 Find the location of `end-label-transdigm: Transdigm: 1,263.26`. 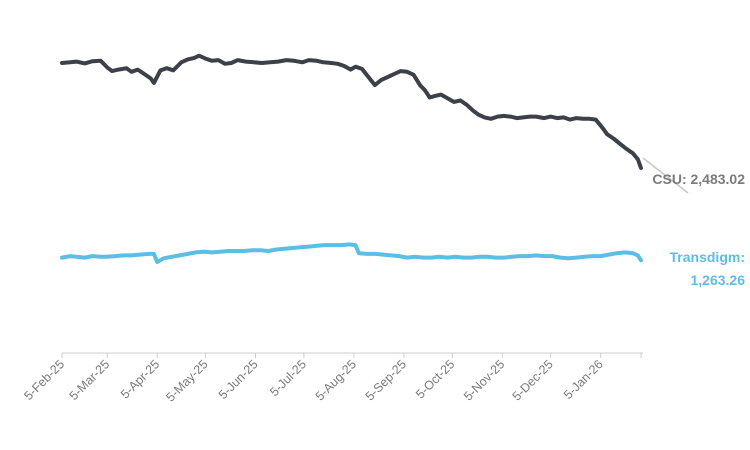

end-label-transdigm: Transdigm: 1,263.26 is located at coordinates (708, 268).